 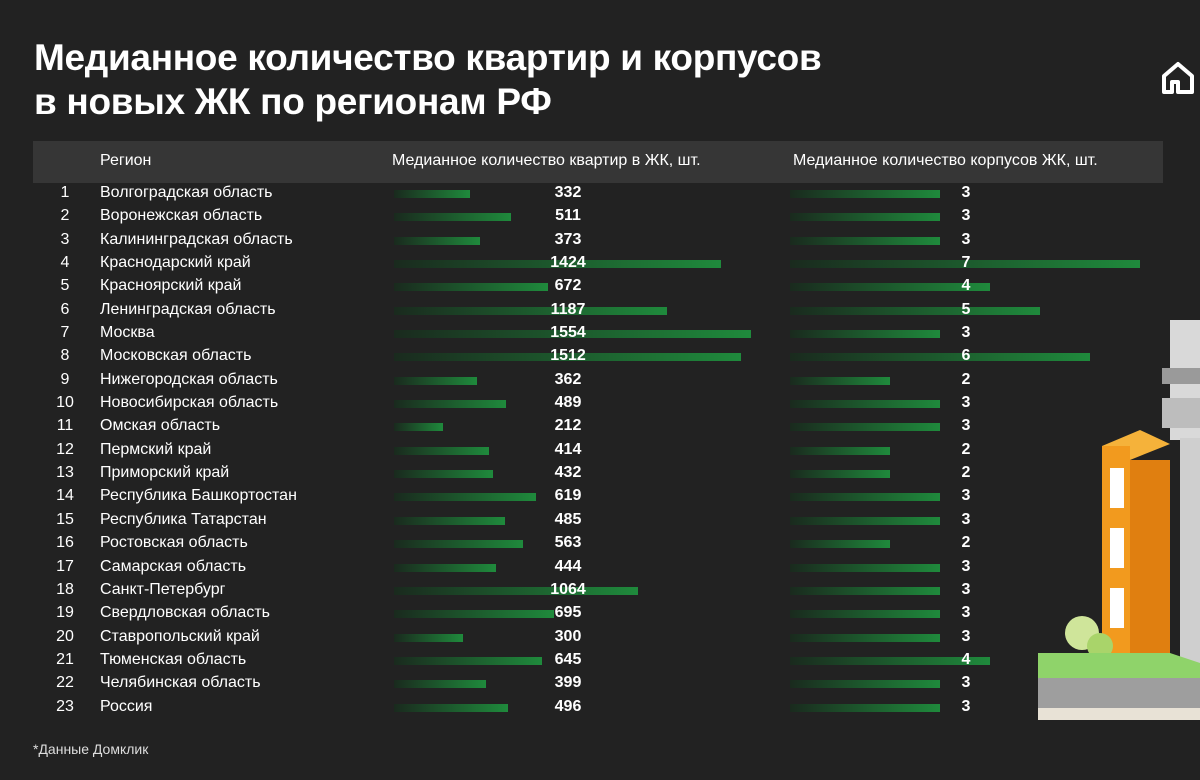 I want to click on footnote: *Данные Домклик, so click(x=91, y=749).